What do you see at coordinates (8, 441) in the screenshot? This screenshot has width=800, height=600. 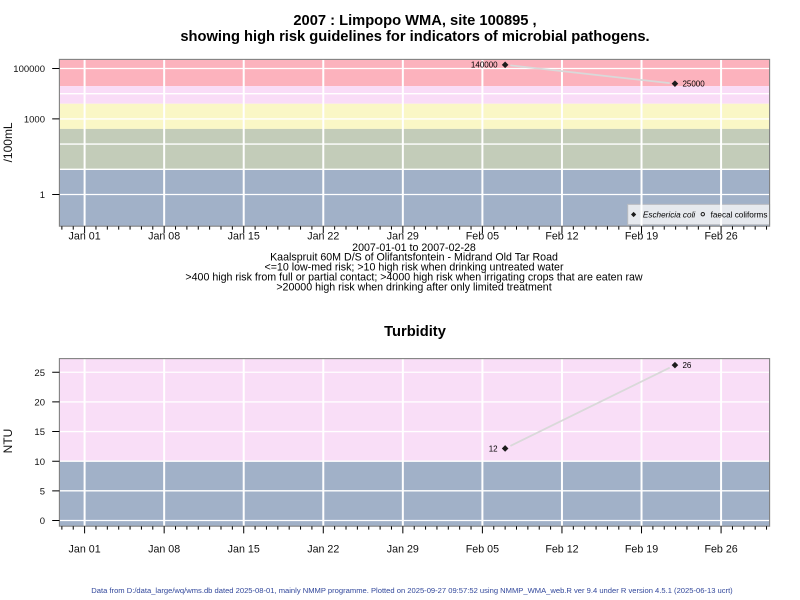 I see `svg-text: NTU` at bounding box center [8, 441].